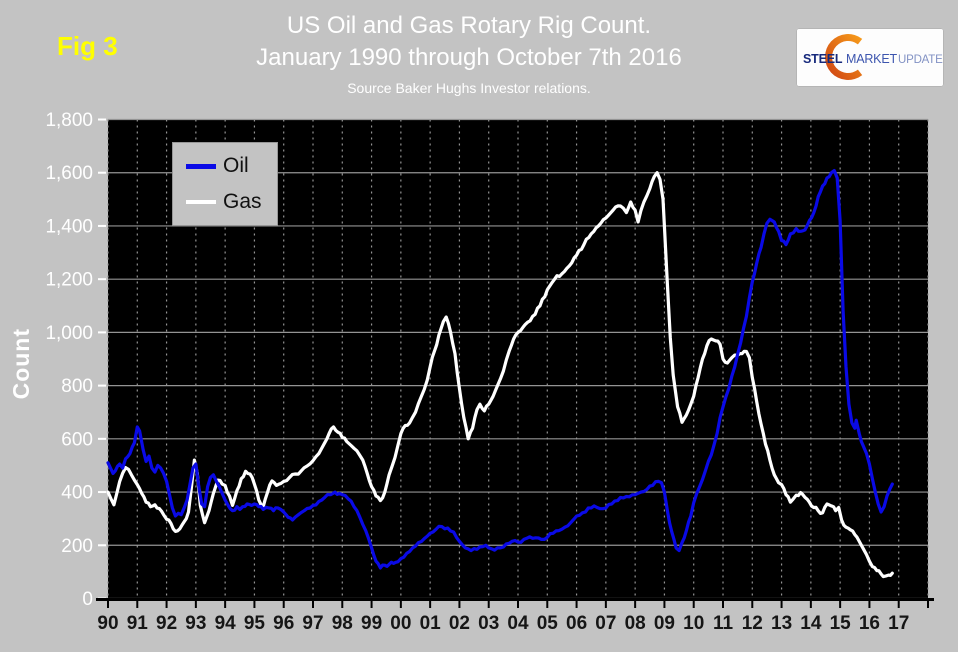  What do you see at coordinates (469, 57) in the screenshot?
I see `chart-title-line2: January 1990 through October 7th 2016` at bounding box center [469, 57].